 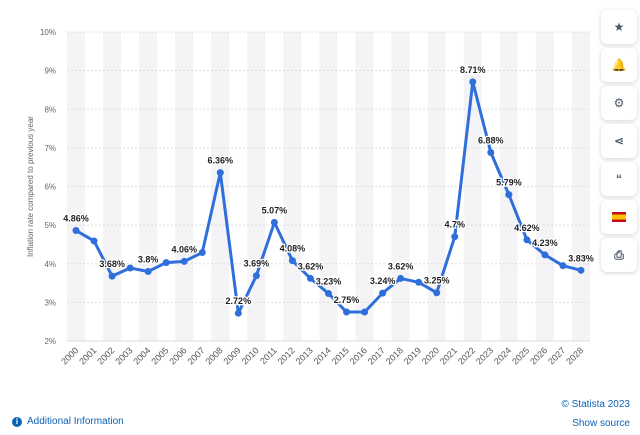 What do you see at coordinates (595, 404) in the screenshot?
I see `copyright-link: © Statista 2023` at bounding box center [595, 404].